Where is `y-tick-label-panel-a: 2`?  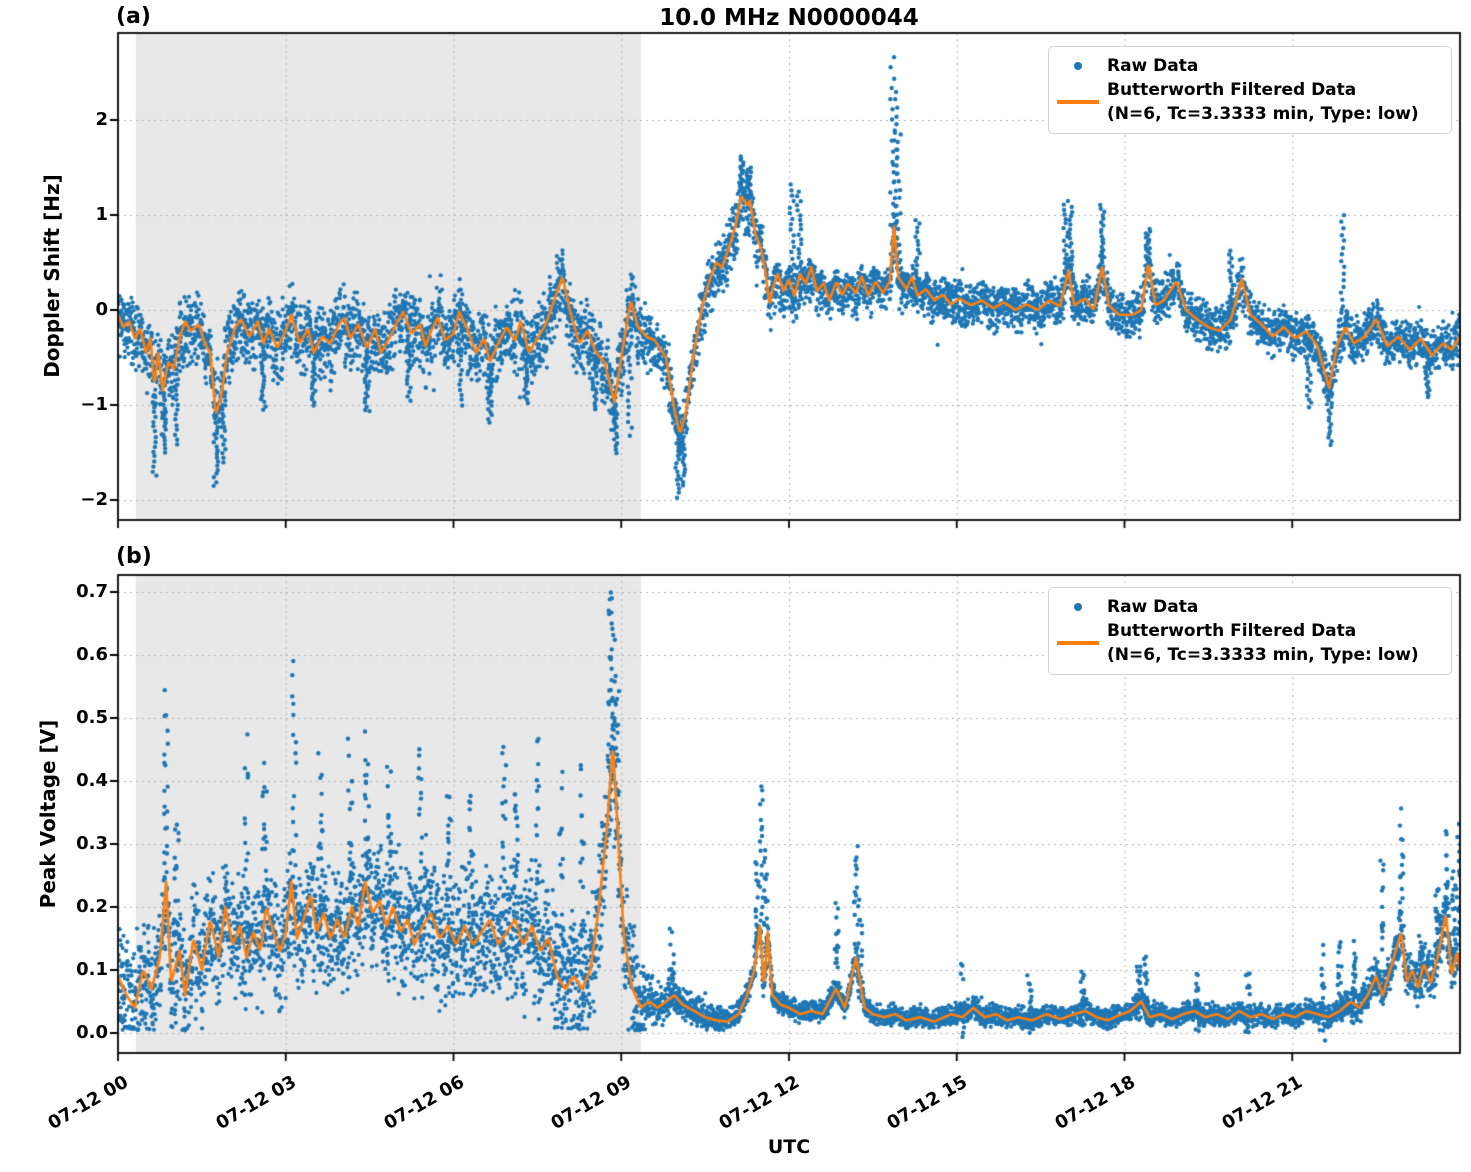 y-tick-label-panel-a: 2 is located at coordinates (101, 119).